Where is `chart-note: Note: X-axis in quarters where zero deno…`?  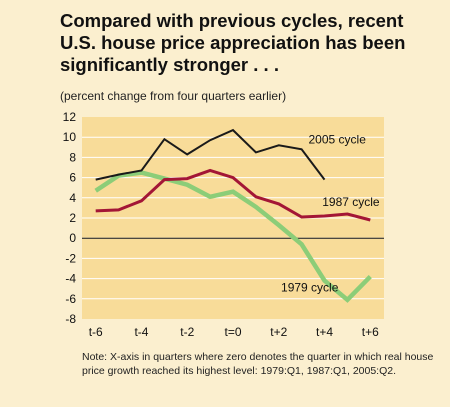
chart-note: Note: X-axis in quarters where zero deno… is located at coordinates (258, 364).